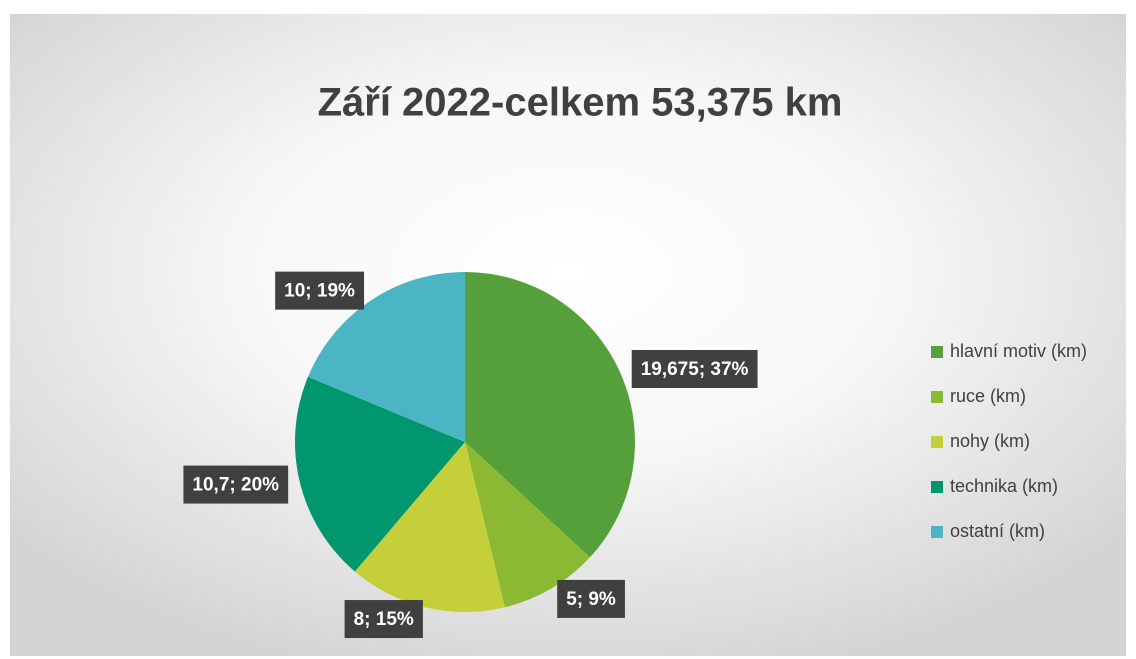 Image resolution: width=1136 pixels, height=659 pixels. I want to click on data-label: 10,7; 20%, so click(235, 485).